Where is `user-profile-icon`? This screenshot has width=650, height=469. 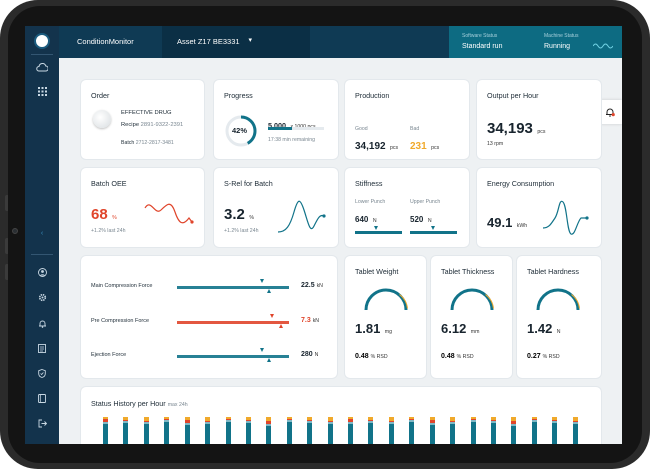
user-profile-icon is located at coordinates (42, 272).